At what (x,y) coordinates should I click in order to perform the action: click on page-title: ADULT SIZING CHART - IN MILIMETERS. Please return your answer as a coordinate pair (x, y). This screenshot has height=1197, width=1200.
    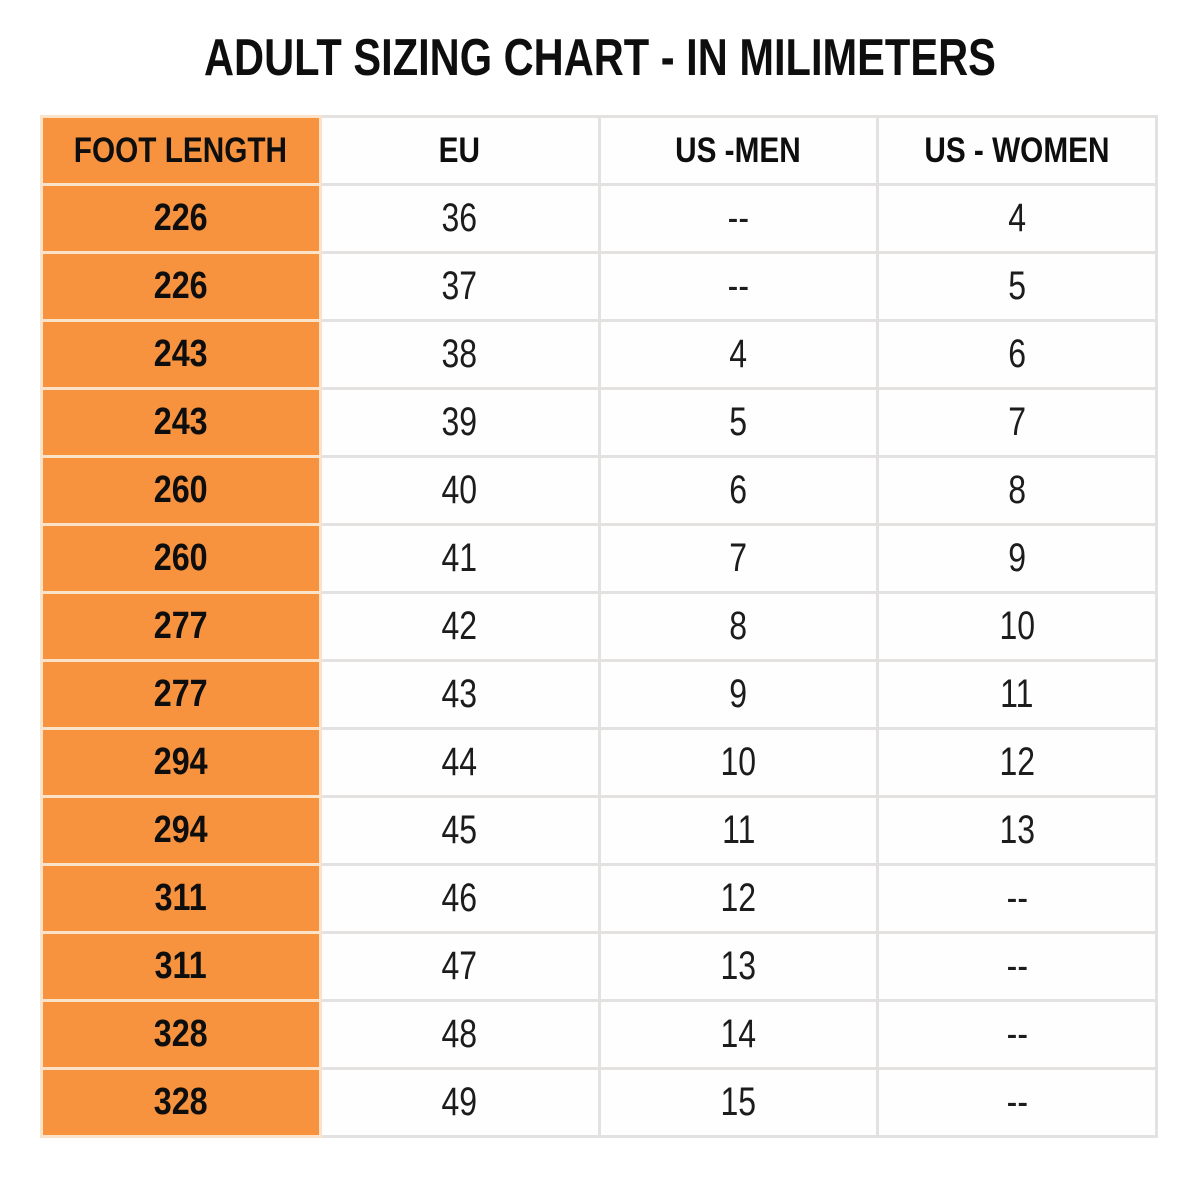
    Looking at the image, I should click on (600, 58).